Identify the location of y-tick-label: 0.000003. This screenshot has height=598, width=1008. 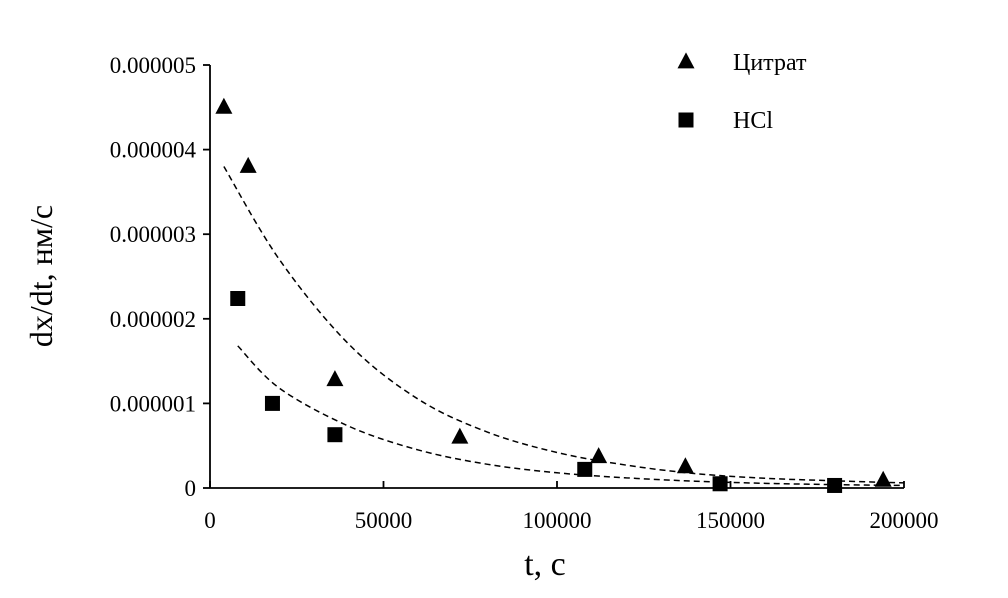
(153, 234).